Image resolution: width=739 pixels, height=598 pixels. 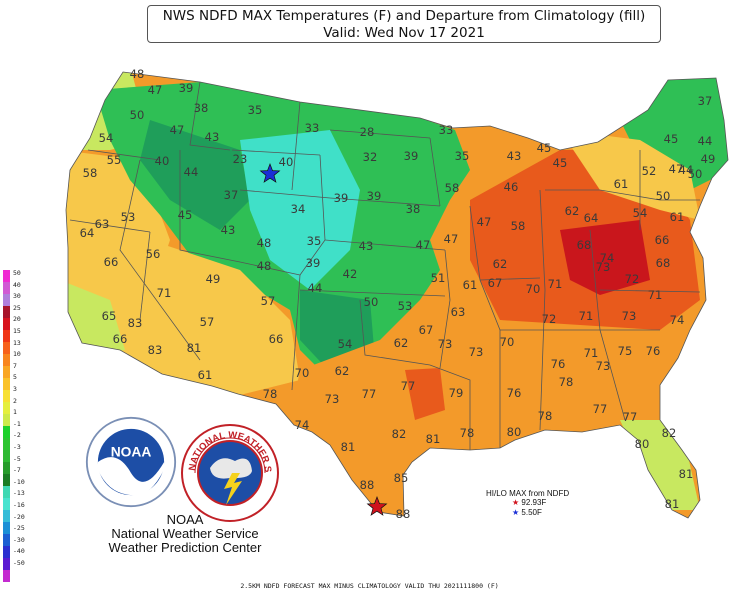 I want to click on temperature-value: 58, so click(x=90, y=173).